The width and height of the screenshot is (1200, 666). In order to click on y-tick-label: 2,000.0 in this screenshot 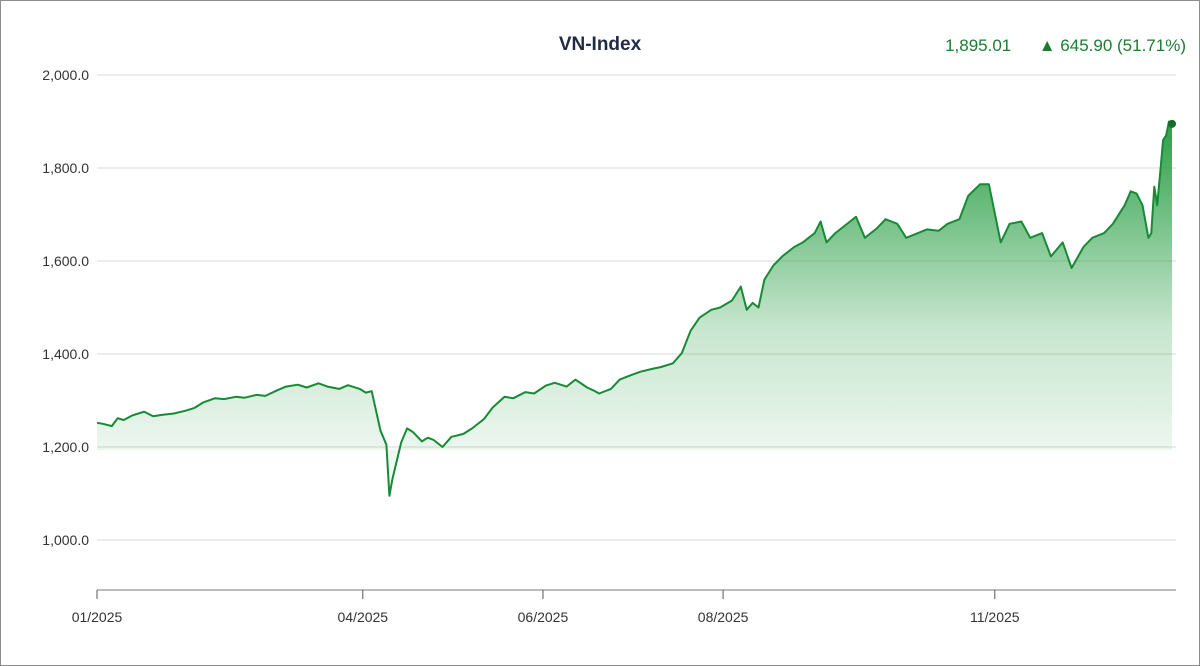, I will do `click(65, 75)`.